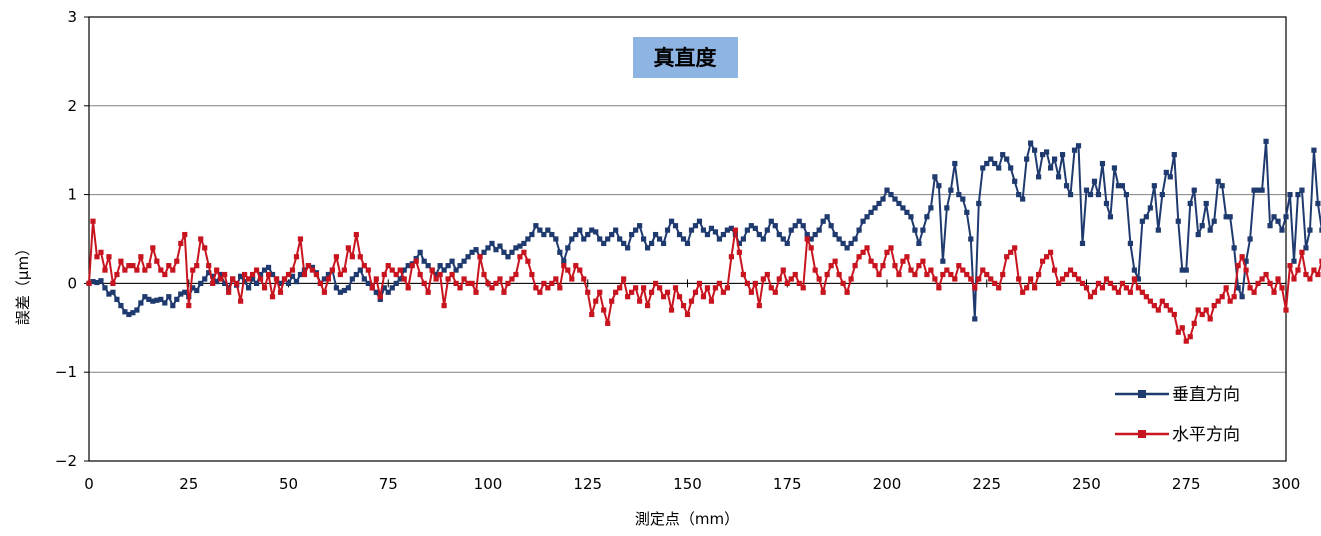  What do you see at coordinates (787, 484) in the screenshot?
I see `x-tick-label: 175` at bounding box center [787, 484].